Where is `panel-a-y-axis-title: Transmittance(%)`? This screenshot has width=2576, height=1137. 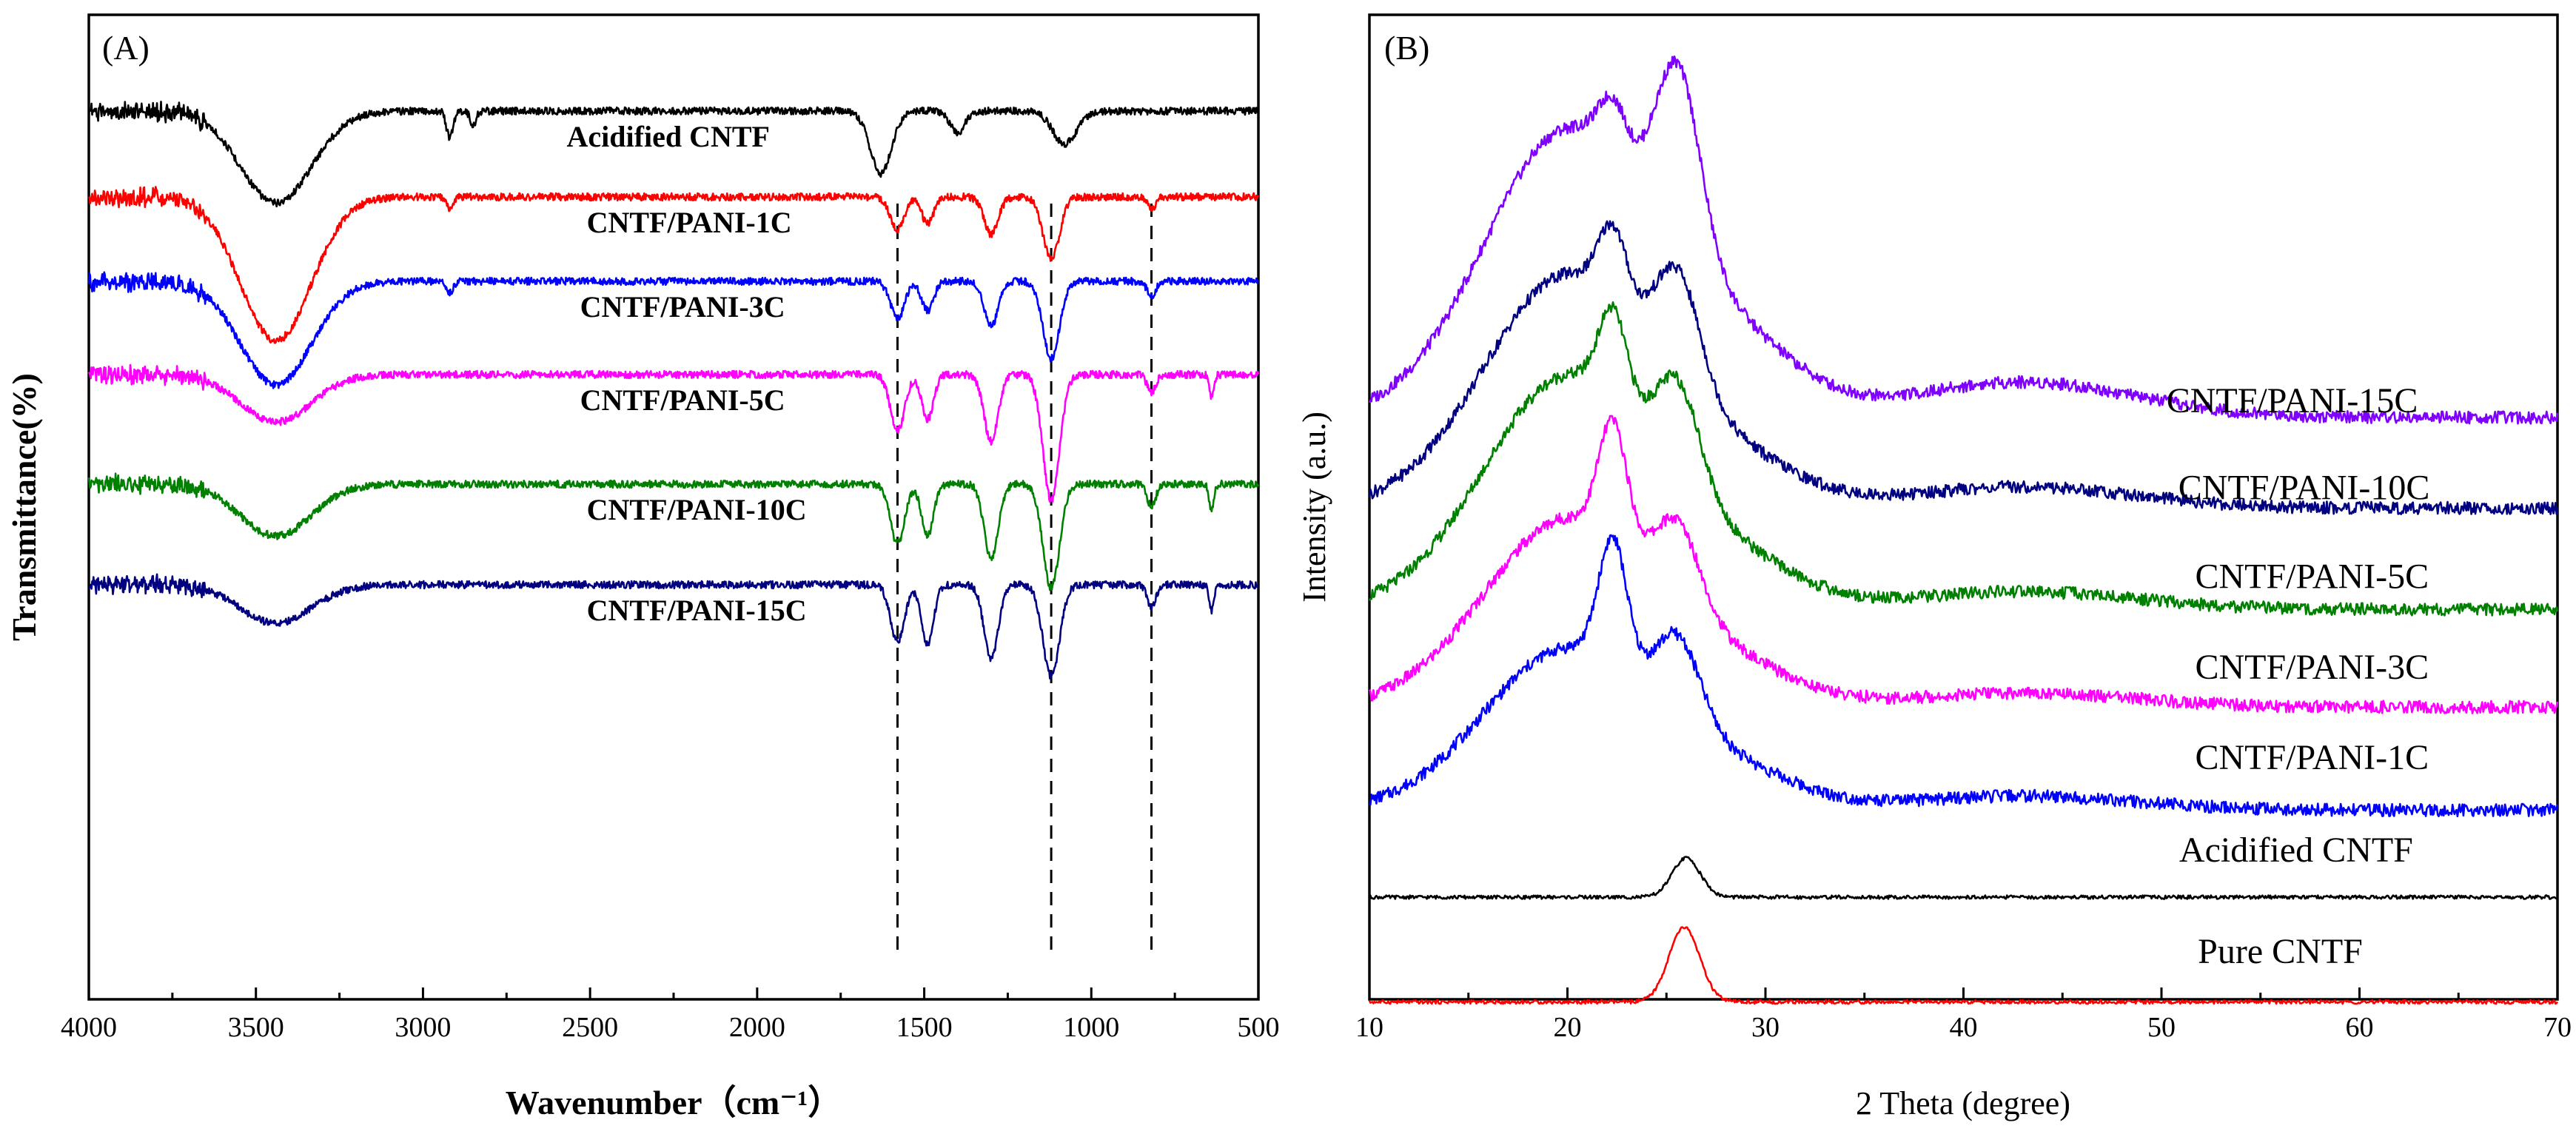 panel-a-y-axis-title: Transmittance(%) is located at coordinates (24, 507).